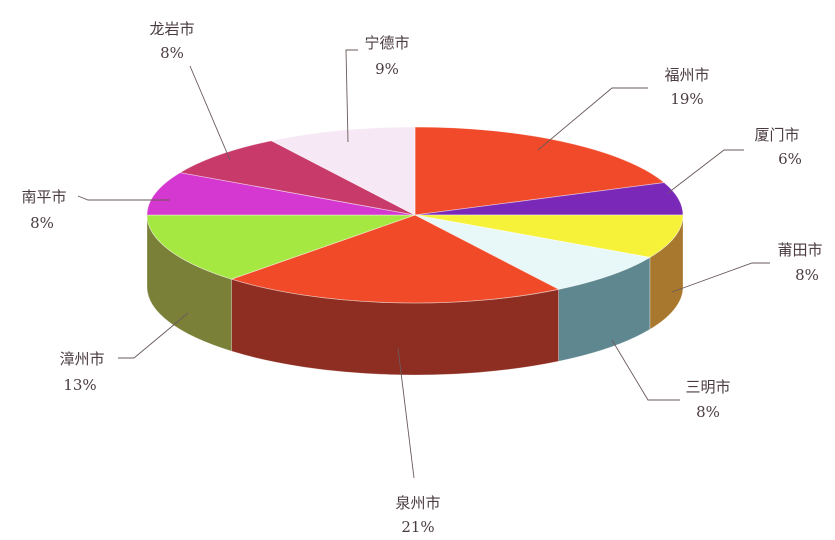 The width and height of the screenshot is (835, 540). Describe the element at coordinates (81, 359) in the screenshot. I see `label-zhangzhou-name: 漳州市` at that location.